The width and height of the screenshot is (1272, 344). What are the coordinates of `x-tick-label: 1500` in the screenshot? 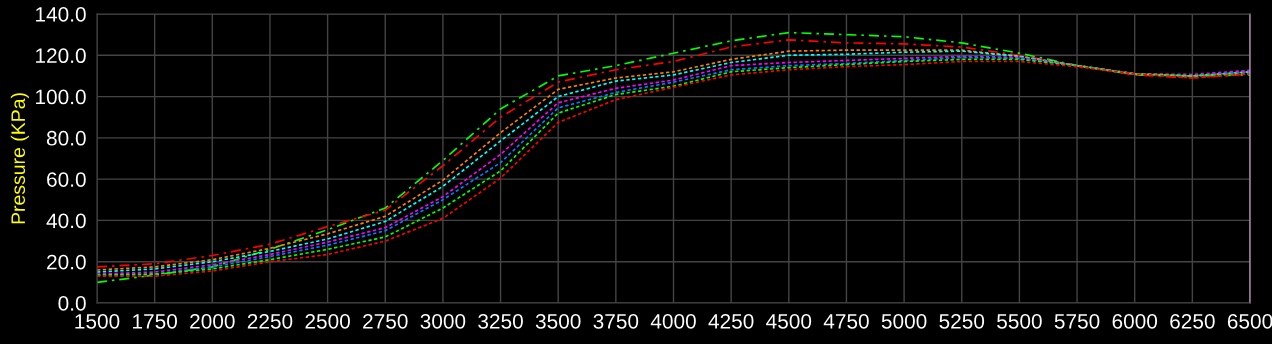 It's located at (97, 321).